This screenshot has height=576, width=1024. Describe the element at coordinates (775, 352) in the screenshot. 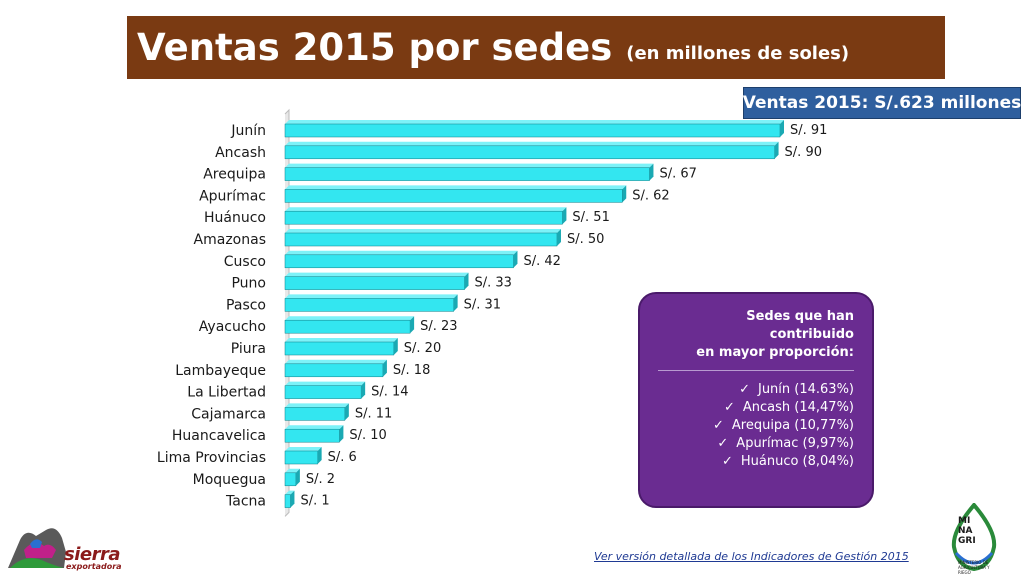

I see `info-heading-line2: en mayor proporción:` at that location.